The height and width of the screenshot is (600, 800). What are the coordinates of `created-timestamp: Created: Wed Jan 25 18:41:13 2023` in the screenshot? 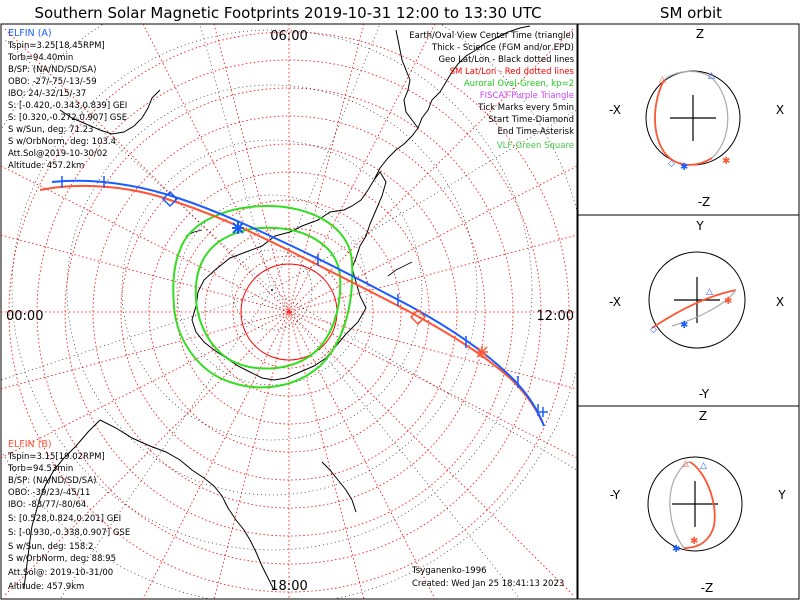 It's located at (488, 584).